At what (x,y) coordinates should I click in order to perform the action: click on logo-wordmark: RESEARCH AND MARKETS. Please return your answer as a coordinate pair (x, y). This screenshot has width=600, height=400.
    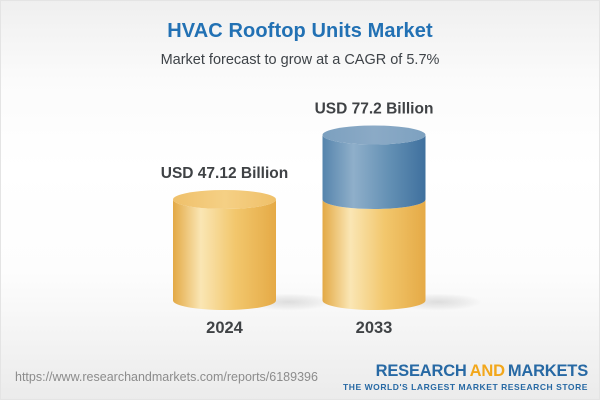
    Looking at the image, I should click on (466, 371).